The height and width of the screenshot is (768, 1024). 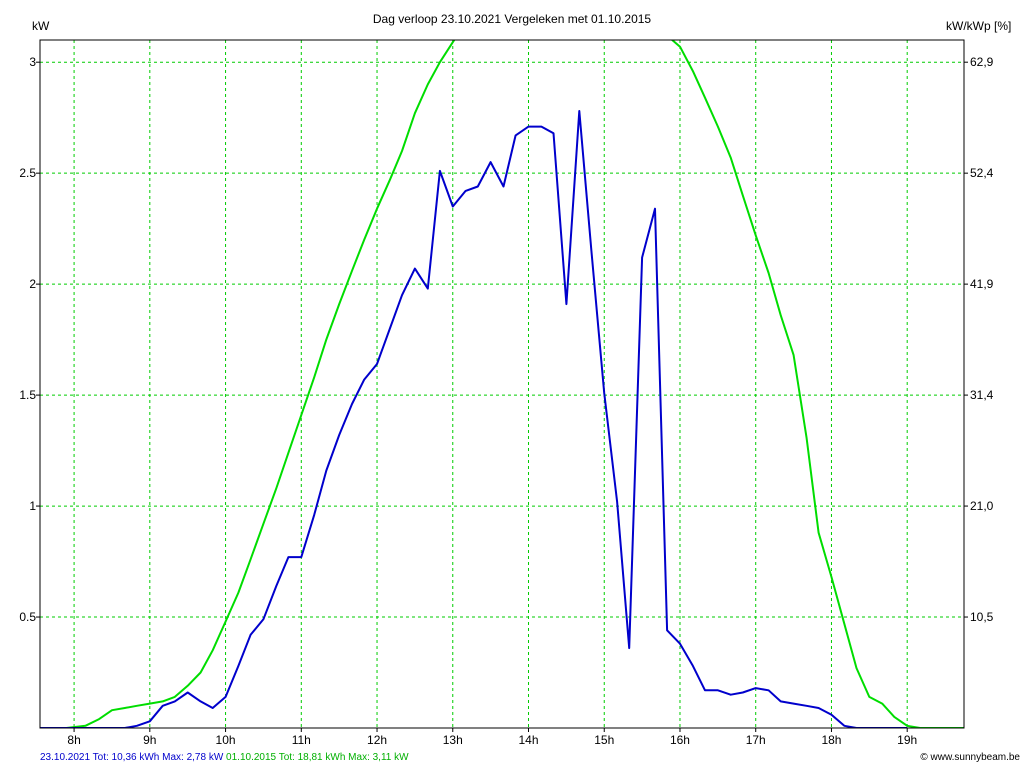 What do you see at coordinates (970, 757) in the screenshot?
I see `credit-link: © www.sunnybeam.be` at bounding box center [970, 757].